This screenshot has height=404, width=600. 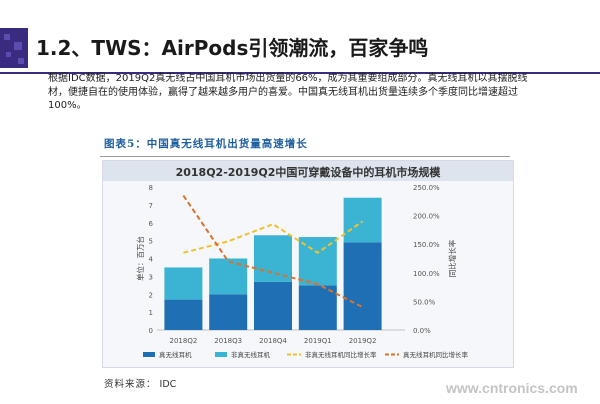 I want to click on y-tick-label: 7, so click(x=151, y=206).